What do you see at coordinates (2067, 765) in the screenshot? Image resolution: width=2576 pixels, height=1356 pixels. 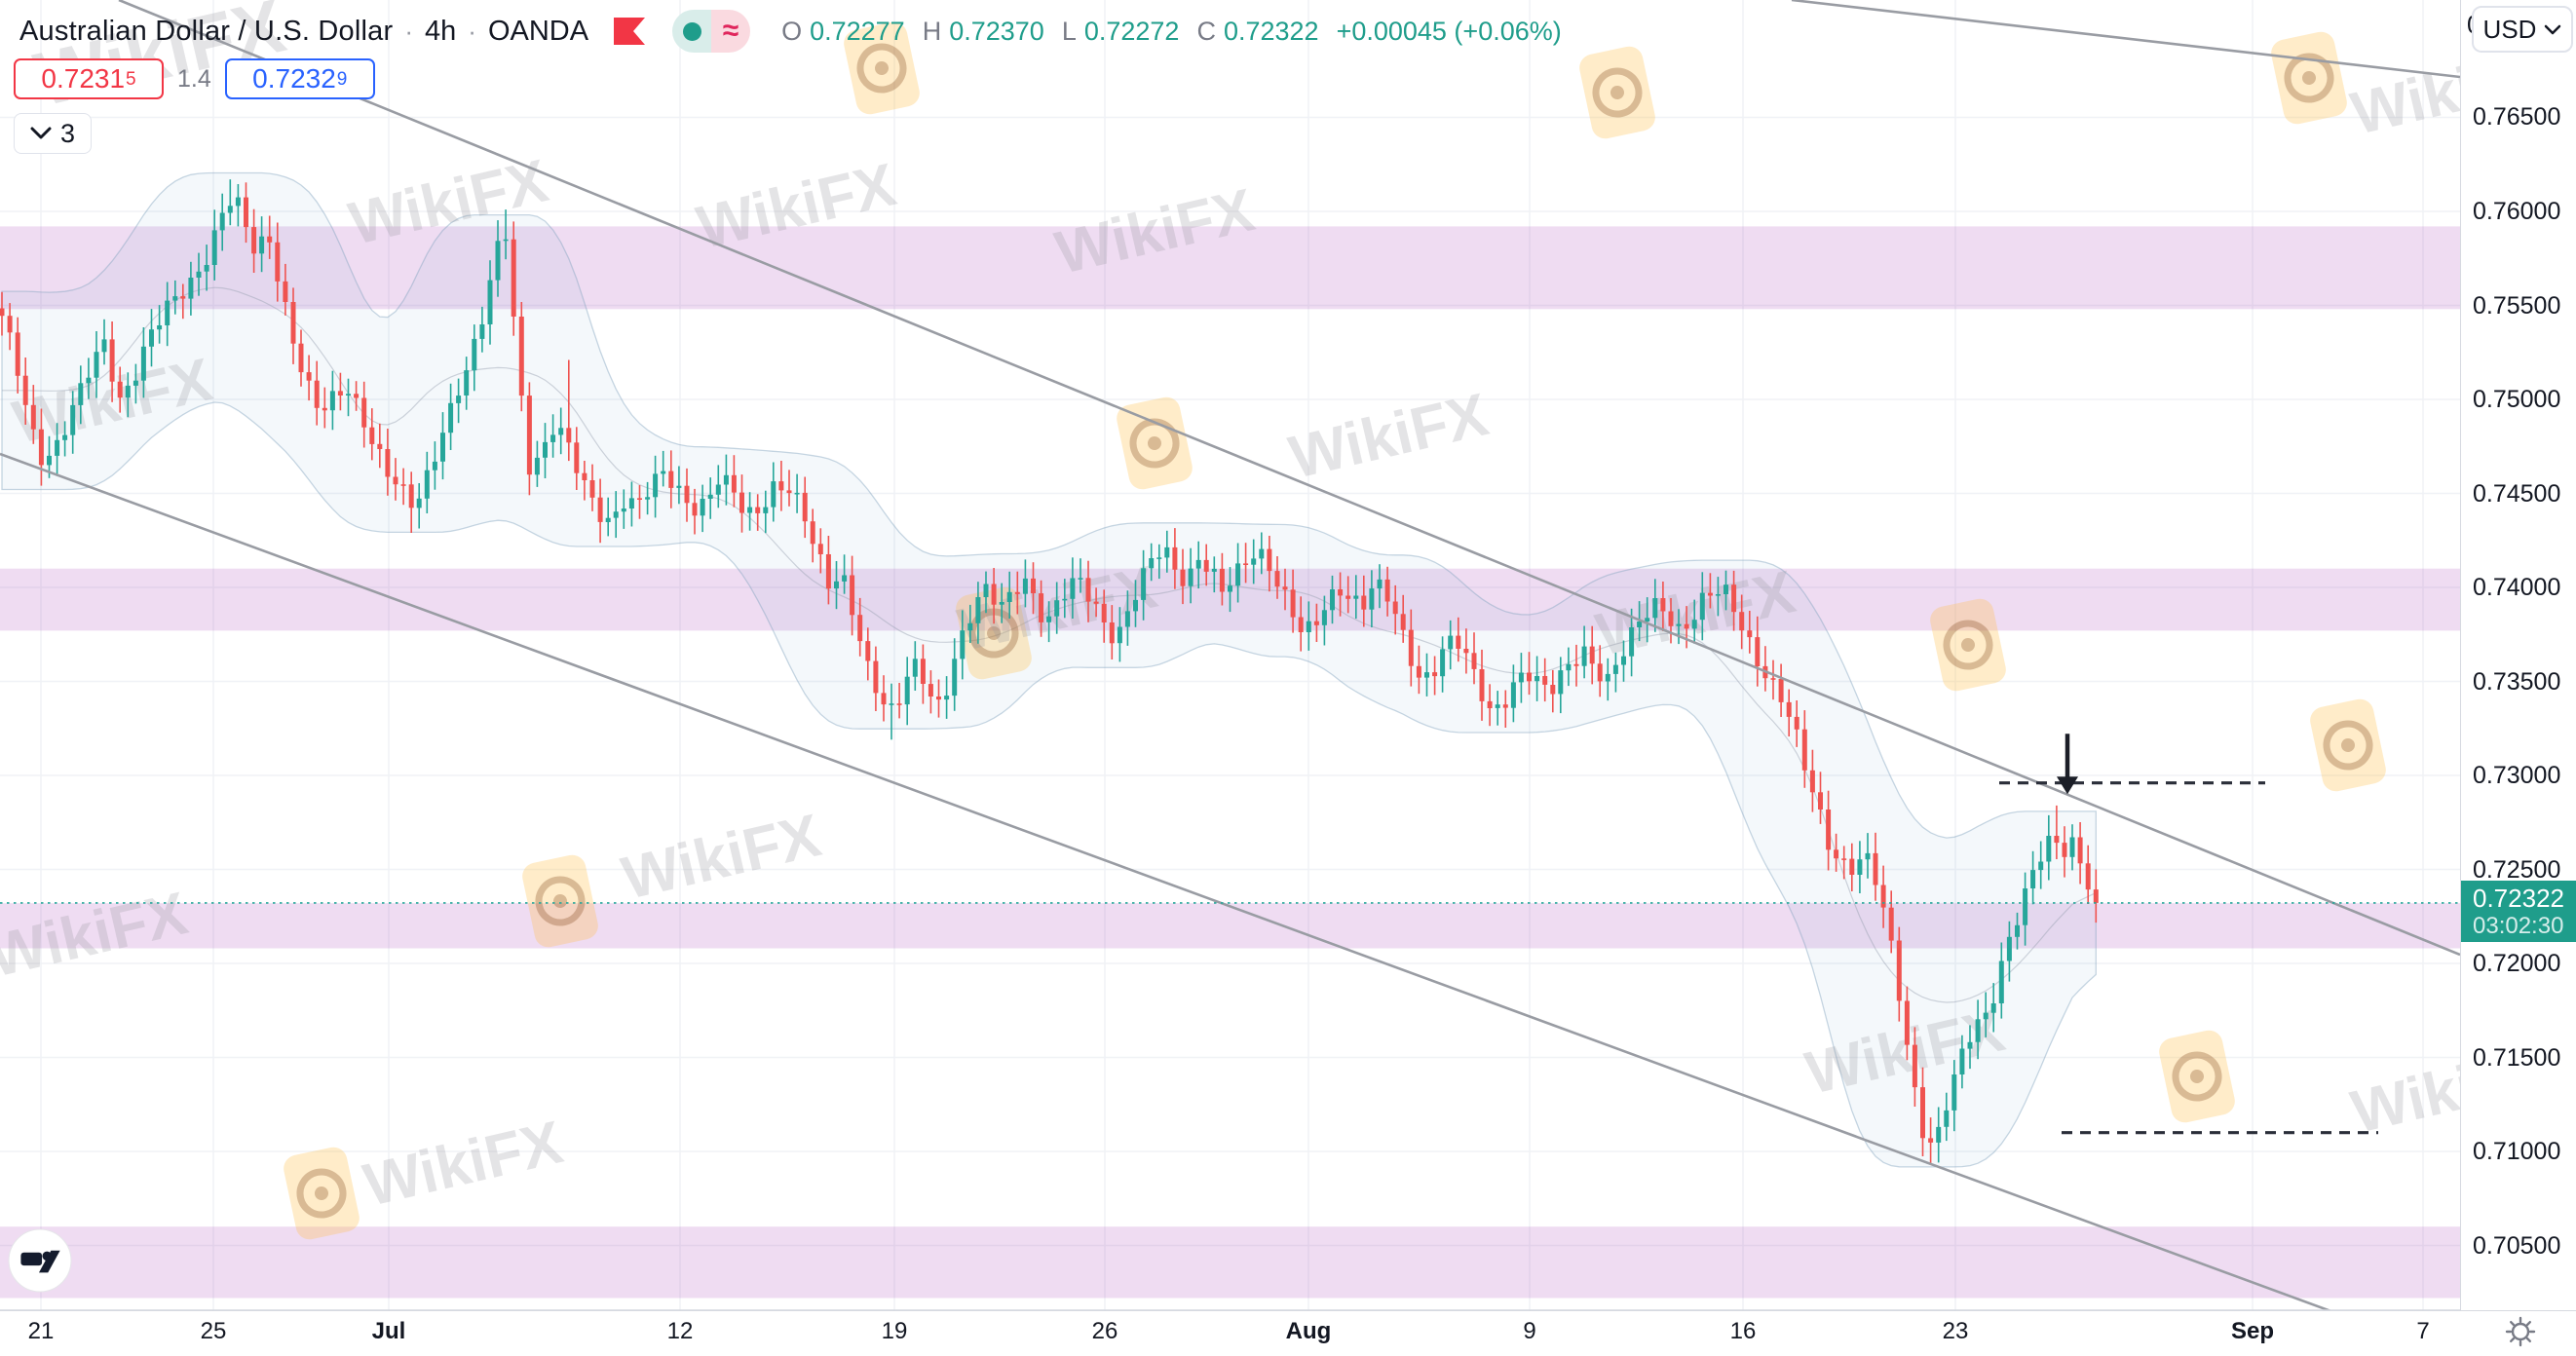 I see `down-arrow-annotation` at bounding box center [2067, 765].